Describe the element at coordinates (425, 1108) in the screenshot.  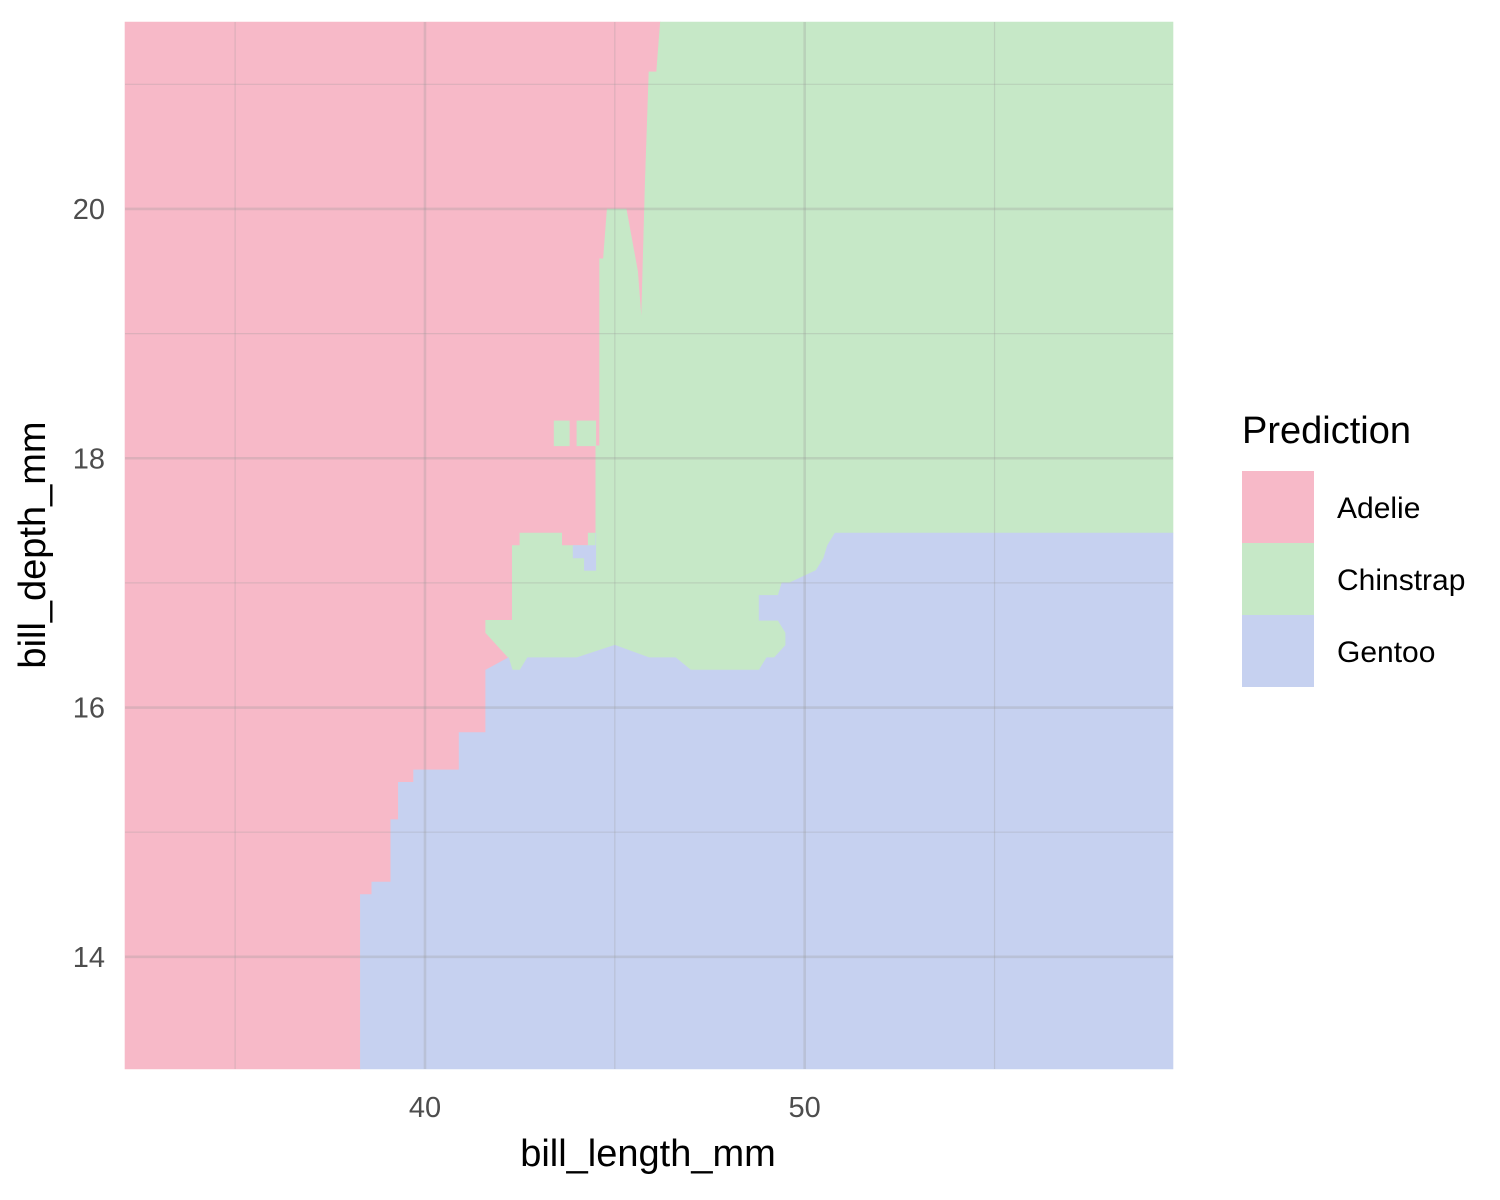
I see `x-tick-label: 40` at that location.